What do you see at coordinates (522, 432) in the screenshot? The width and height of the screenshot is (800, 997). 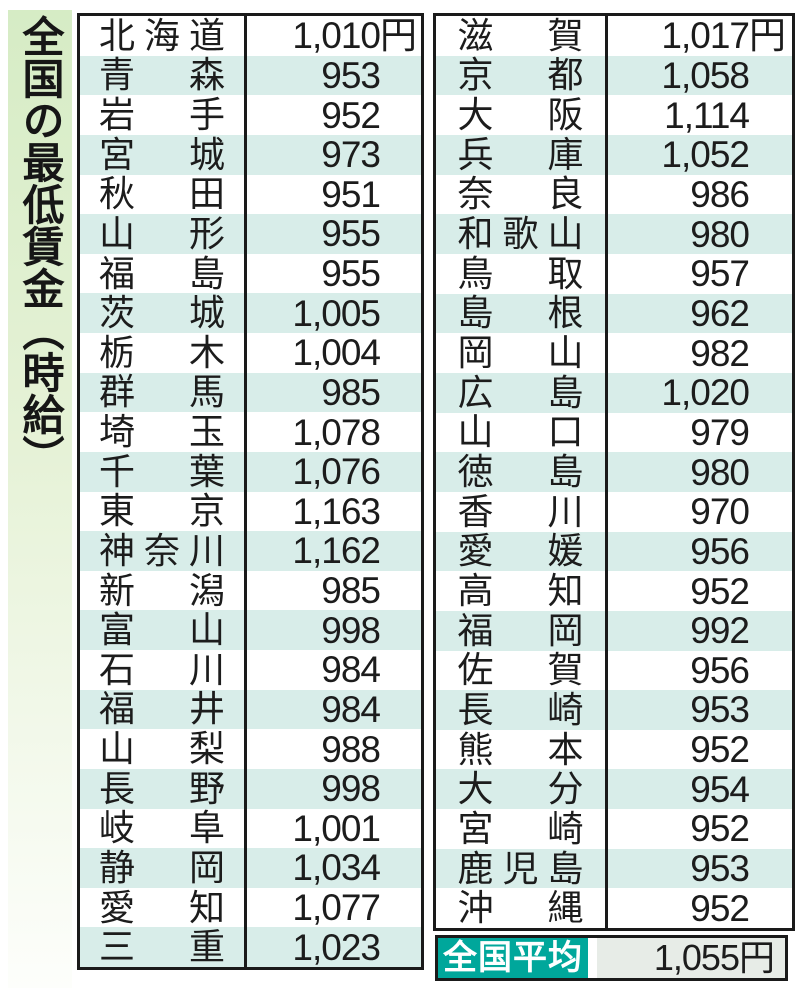 I see `prefecture-name: 山口` at bounding box center [522, 432].